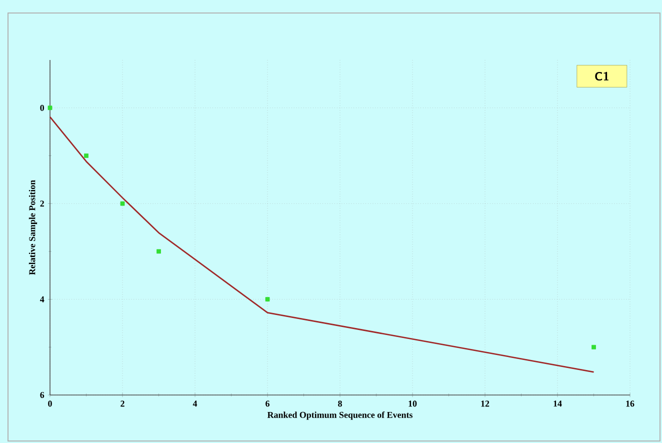 This screenshot has width=662, height=443. What do you see at coordinates (558, 403) in the screenshot?
I see `x-tick-label: 14` at bounding box center [558, 403].